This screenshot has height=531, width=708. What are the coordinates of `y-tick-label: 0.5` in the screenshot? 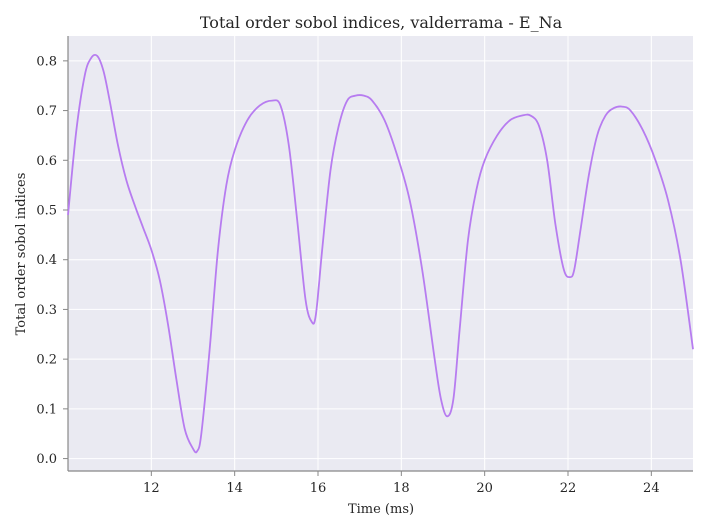 It's located at (46, 211).